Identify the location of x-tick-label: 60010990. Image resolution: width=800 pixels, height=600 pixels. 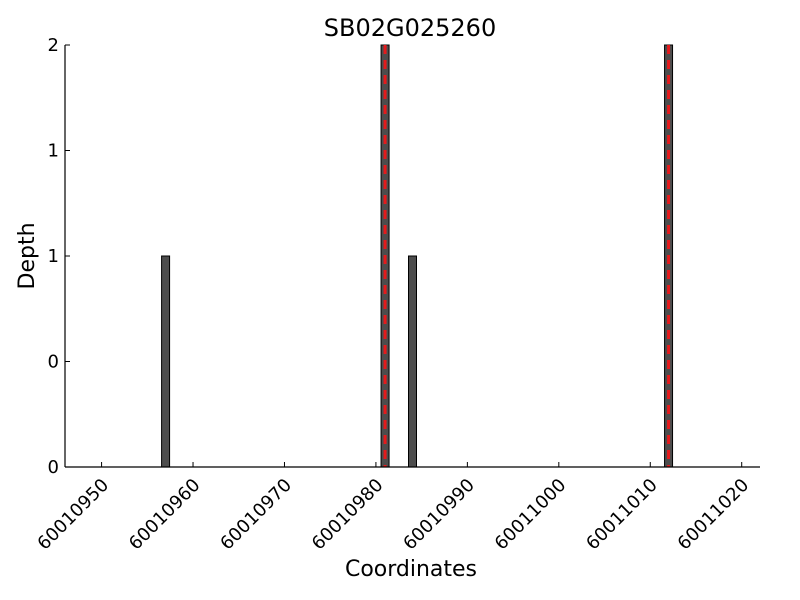
(439, 515).